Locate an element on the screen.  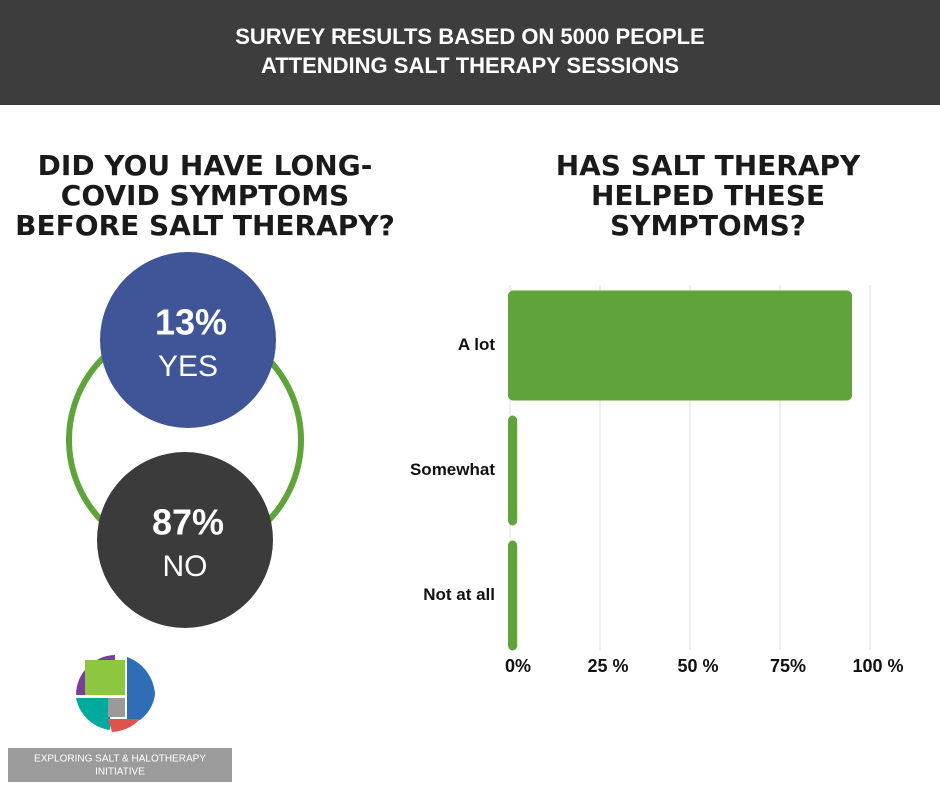
answer-share: 13% is located at coordinates (191, 322).